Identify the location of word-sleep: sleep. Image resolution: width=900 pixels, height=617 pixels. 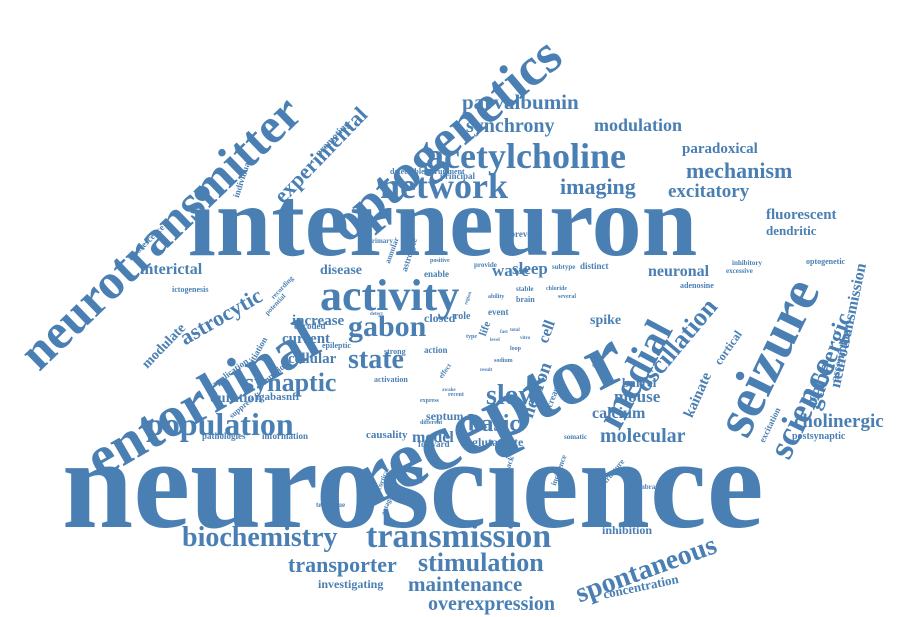
(530, 268).